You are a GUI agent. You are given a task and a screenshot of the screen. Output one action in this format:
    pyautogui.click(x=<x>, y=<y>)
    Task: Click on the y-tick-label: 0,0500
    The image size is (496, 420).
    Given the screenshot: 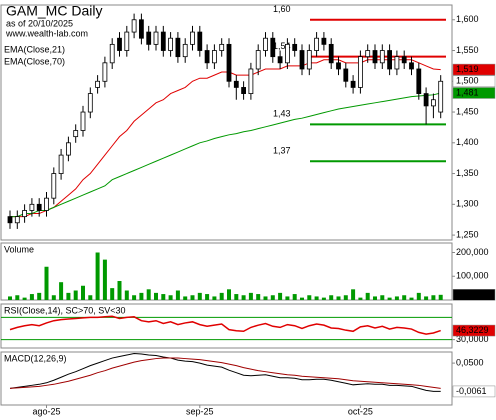 What is the action you would take?
    pyautogui.click(x=470, y=362)
    